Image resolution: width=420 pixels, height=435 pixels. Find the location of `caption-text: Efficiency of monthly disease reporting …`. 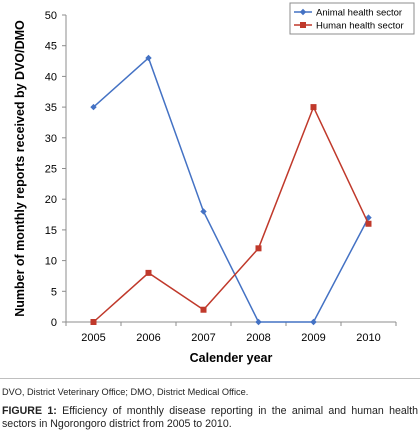

caption-text: Efficiency of monthly disease reporting … is located at coordinates (210, 417).